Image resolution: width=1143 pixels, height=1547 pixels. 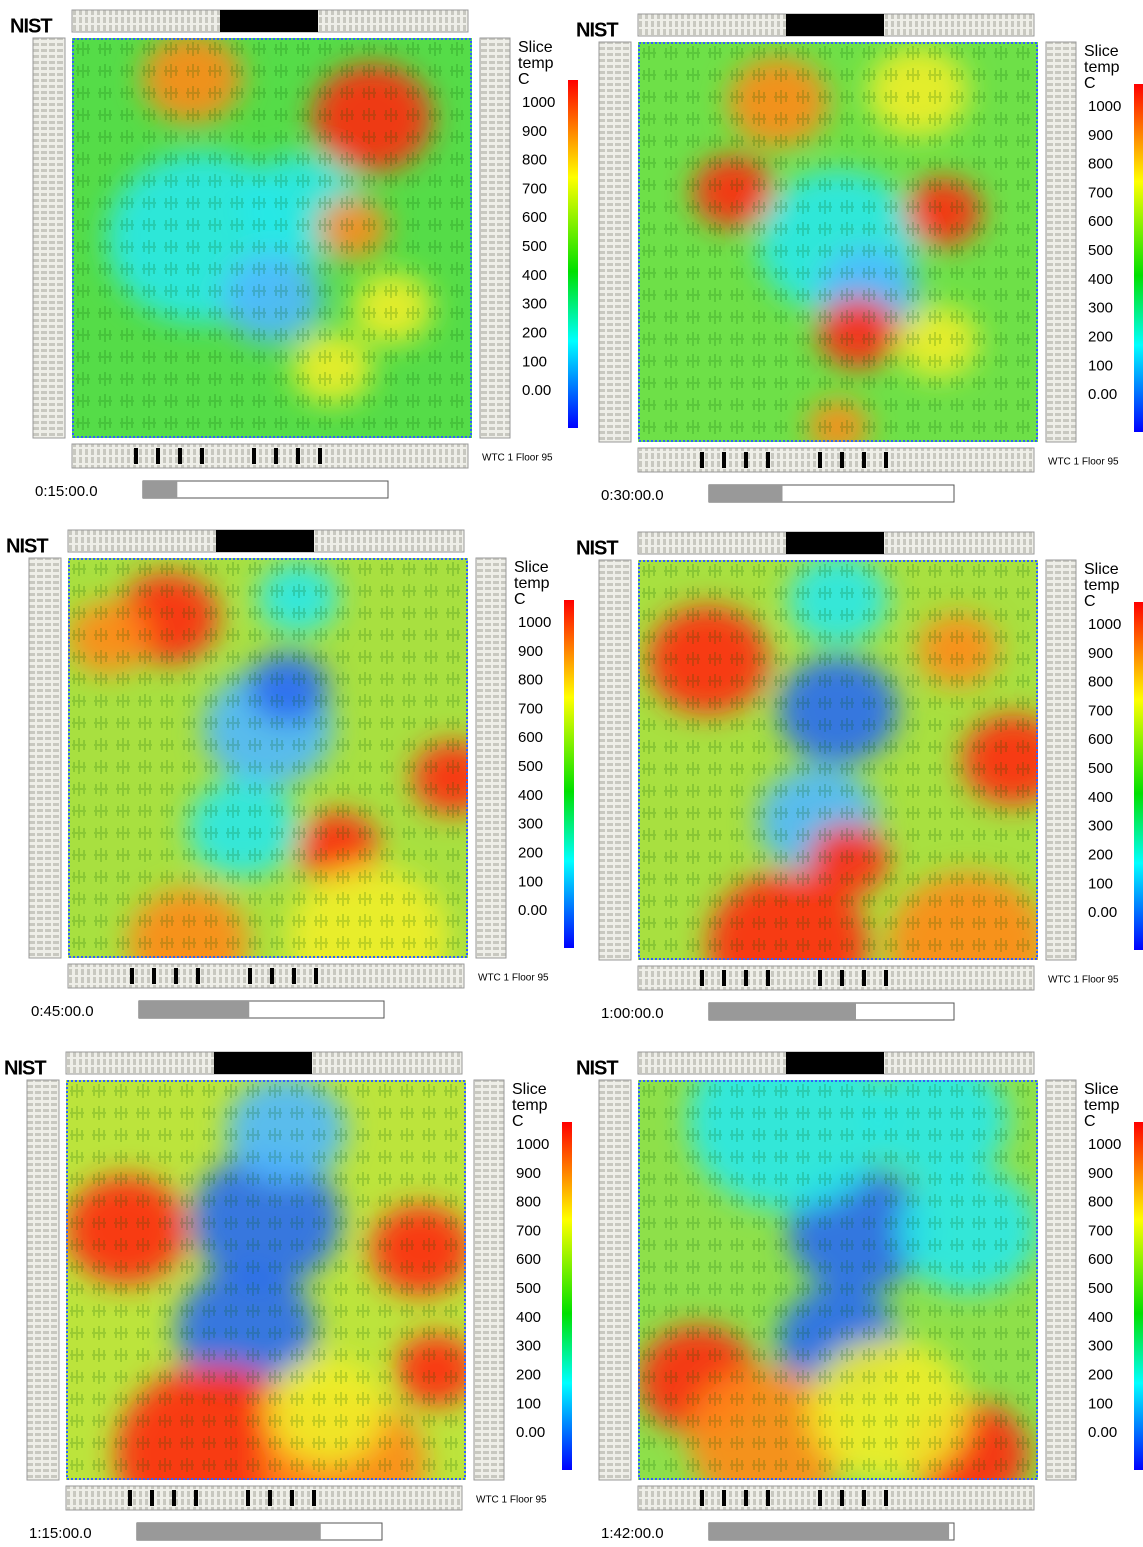 I want to click on time-label: 1:15:00.0, so click(x=60, y=1533).